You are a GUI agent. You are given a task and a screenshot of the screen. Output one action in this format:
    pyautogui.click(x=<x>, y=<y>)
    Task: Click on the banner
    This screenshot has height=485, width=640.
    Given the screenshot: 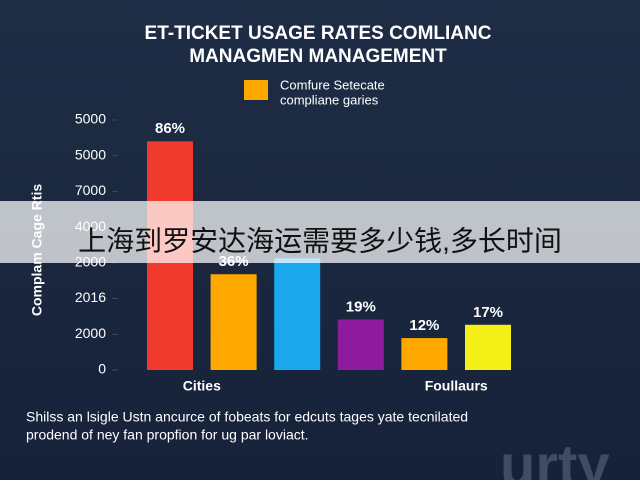 What is the action you would take?
    pyautogui.click(x=320, y=232)
    